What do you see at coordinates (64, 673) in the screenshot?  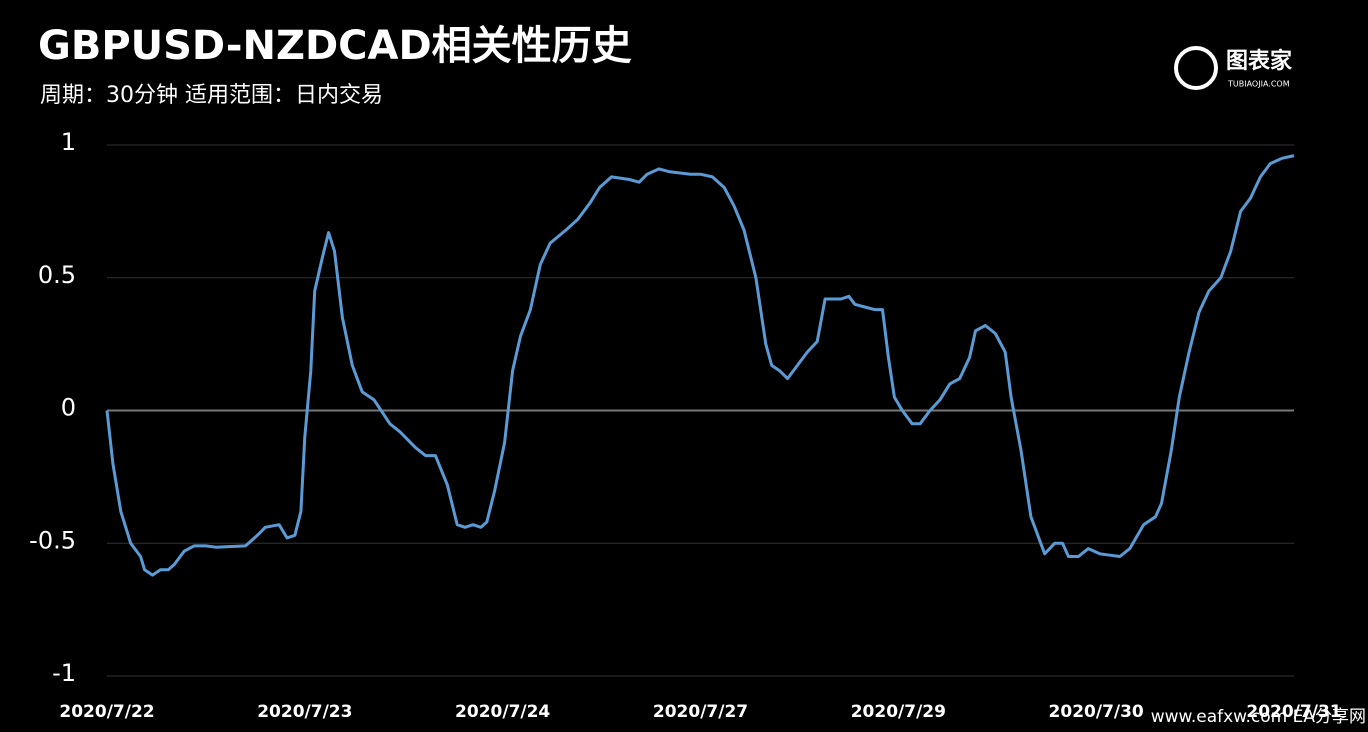 I see `y-tick-label: -1` at bounding box center [64, 673].